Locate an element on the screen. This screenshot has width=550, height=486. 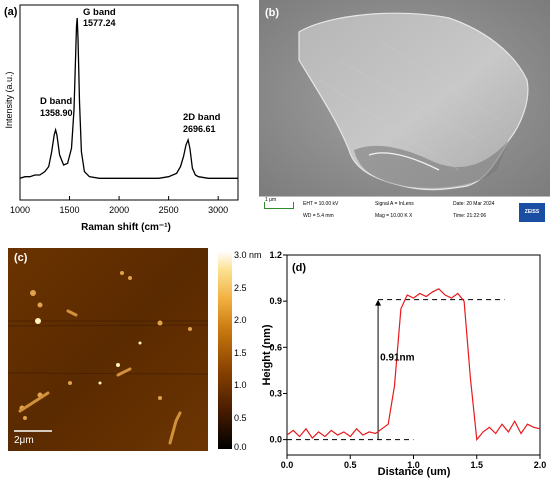
g-band-value: 1577.24 is located at coordinates (99, 23).